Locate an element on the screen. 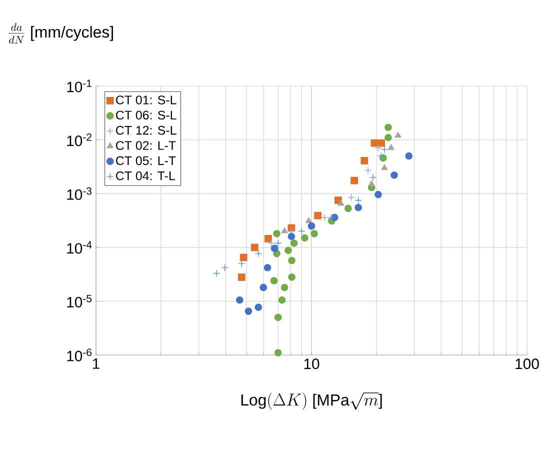 Image resolution: width=547 pixels, height=455 pixels. legend-label: CT 12: S-L is located at coordinates (146, 130).